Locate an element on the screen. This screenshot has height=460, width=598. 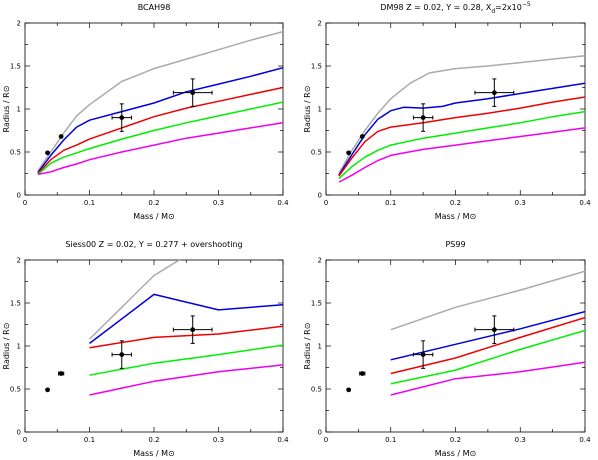
panel-title: PS99 is located at coordinates (455, 244).